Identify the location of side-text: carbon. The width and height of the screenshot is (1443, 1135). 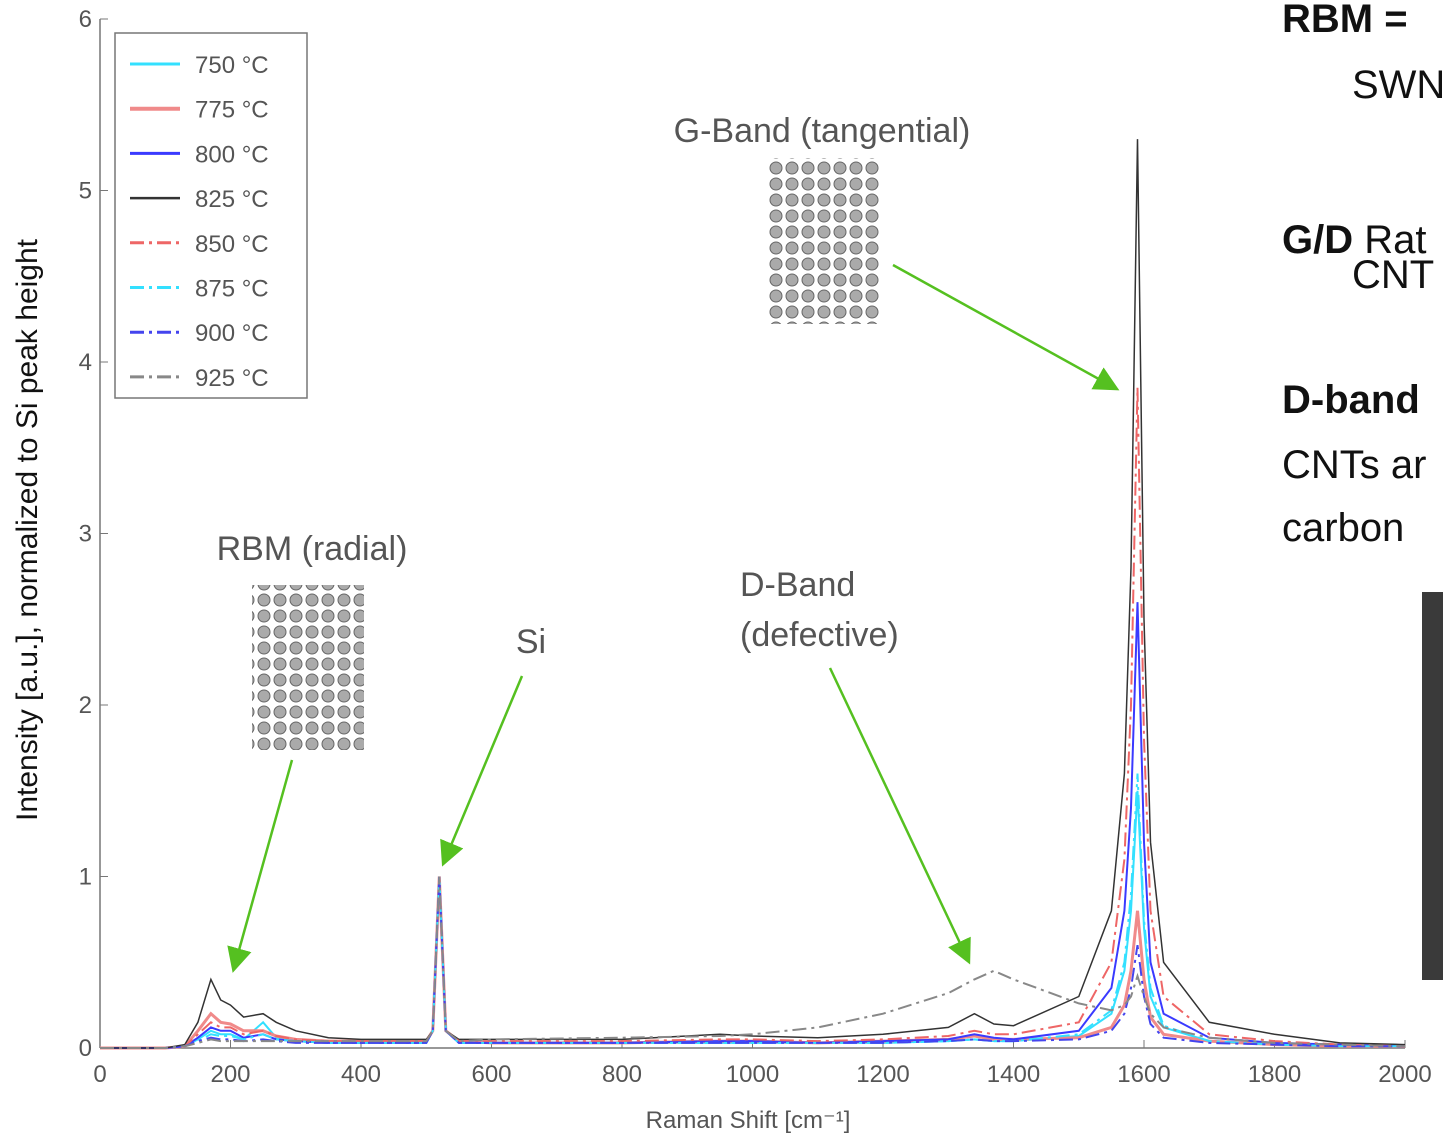
(1343, 528).